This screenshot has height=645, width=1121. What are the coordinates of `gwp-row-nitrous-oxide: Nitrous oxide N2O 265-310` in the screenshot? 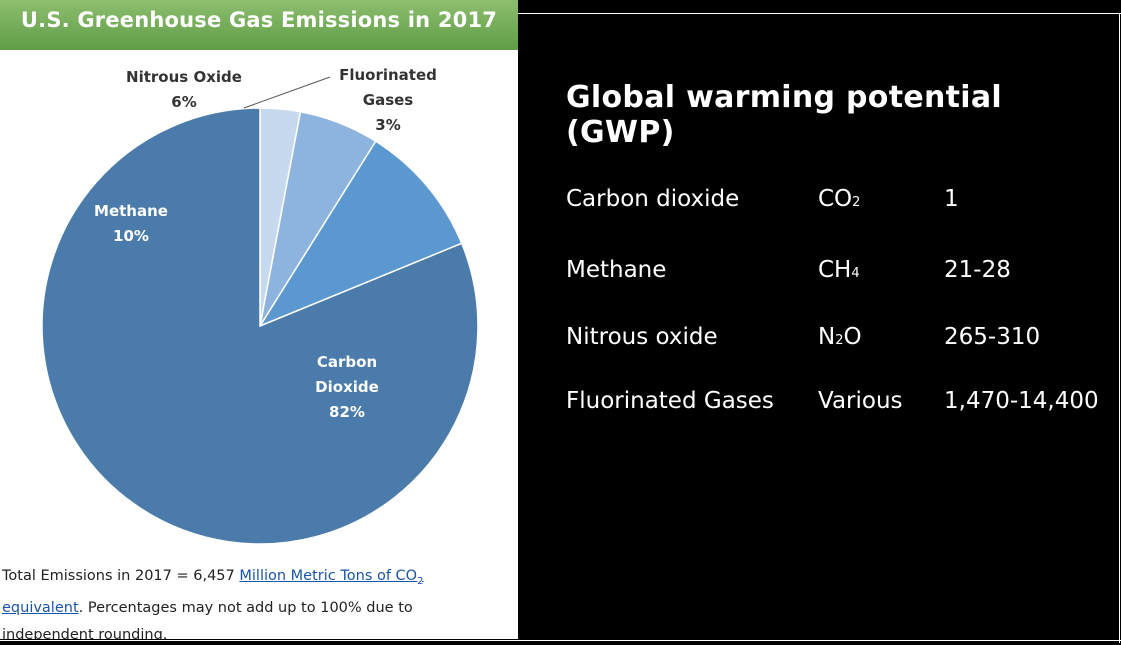 It's located at (836, 341).